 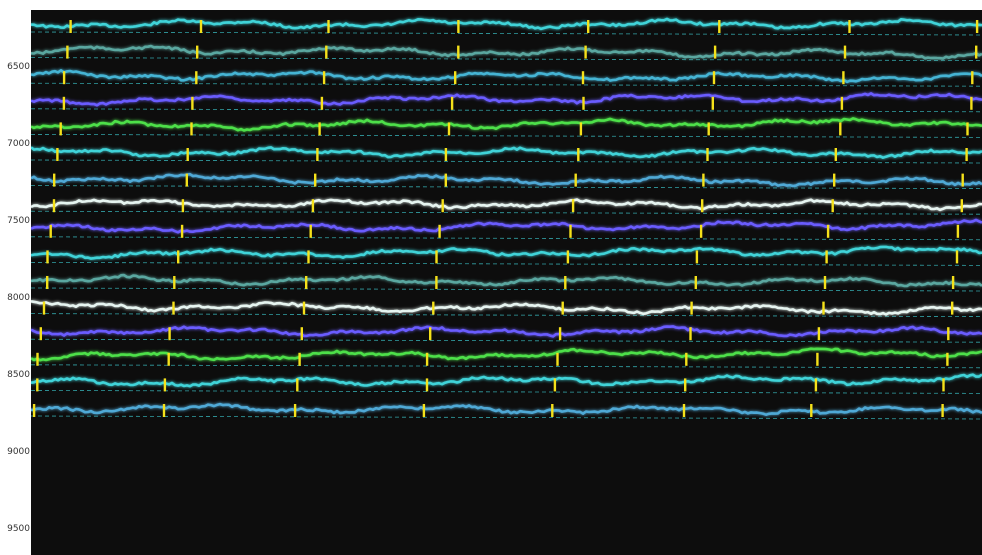 What do you see at coordinates (18, 375) in the screenshot?
I see `y-tick-label: 8500` at bounding box center [18, 375].